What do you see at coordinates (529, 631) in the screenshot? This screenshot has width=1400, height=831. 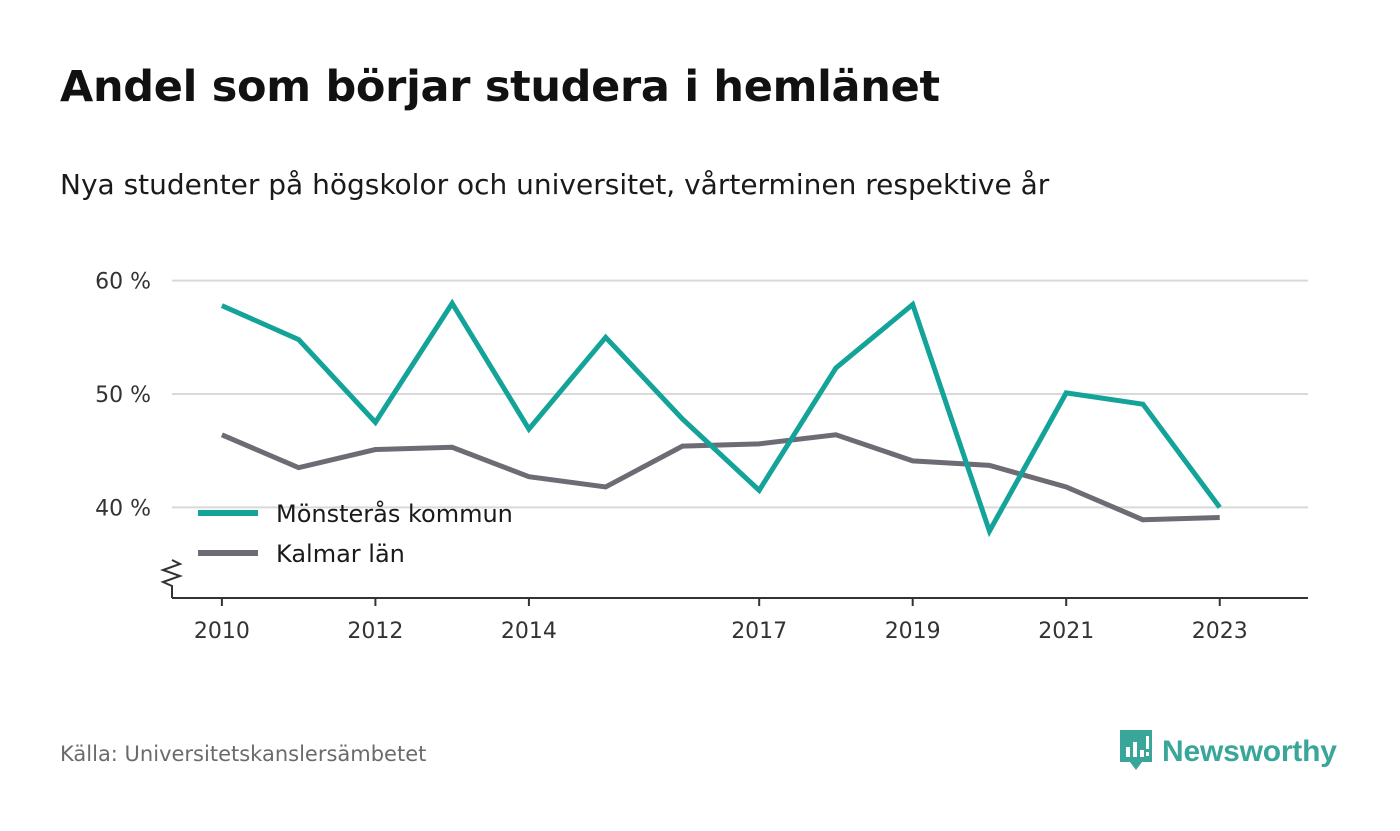 I see `x-tick-label: 2014` at bounding box center [529, 631].